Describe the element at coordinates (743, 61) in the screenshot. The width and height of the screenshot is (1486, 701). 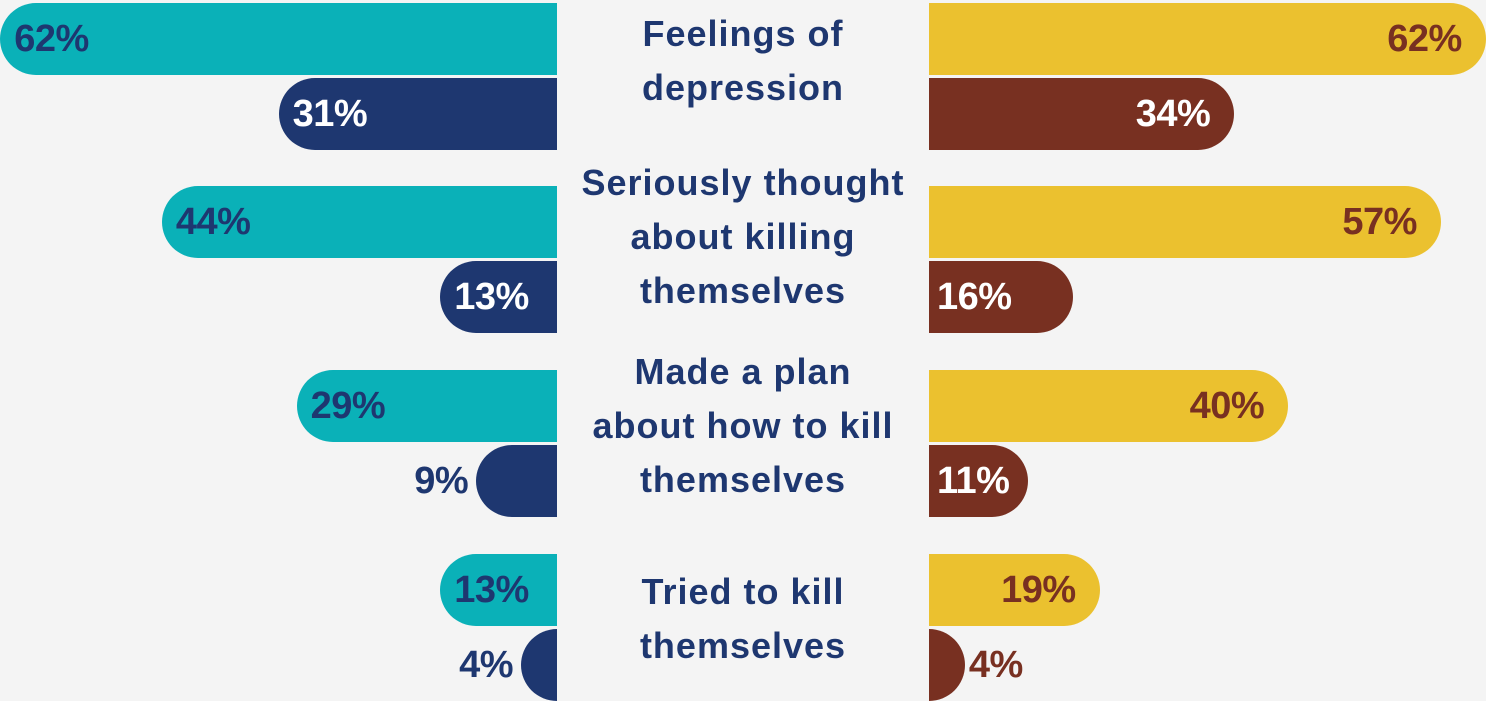
I see `category-label: Feelings of depression` at that location.